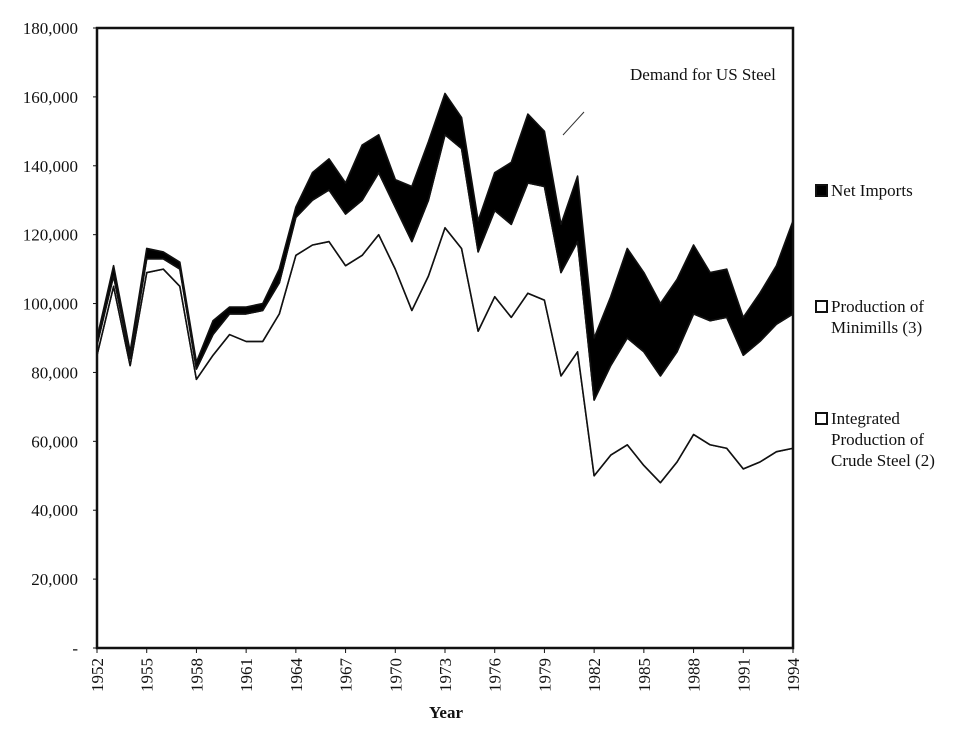 The height and width of the screenshot is (730, 961). I want to click on y-tick-label: 80,000, so click(54, 372).